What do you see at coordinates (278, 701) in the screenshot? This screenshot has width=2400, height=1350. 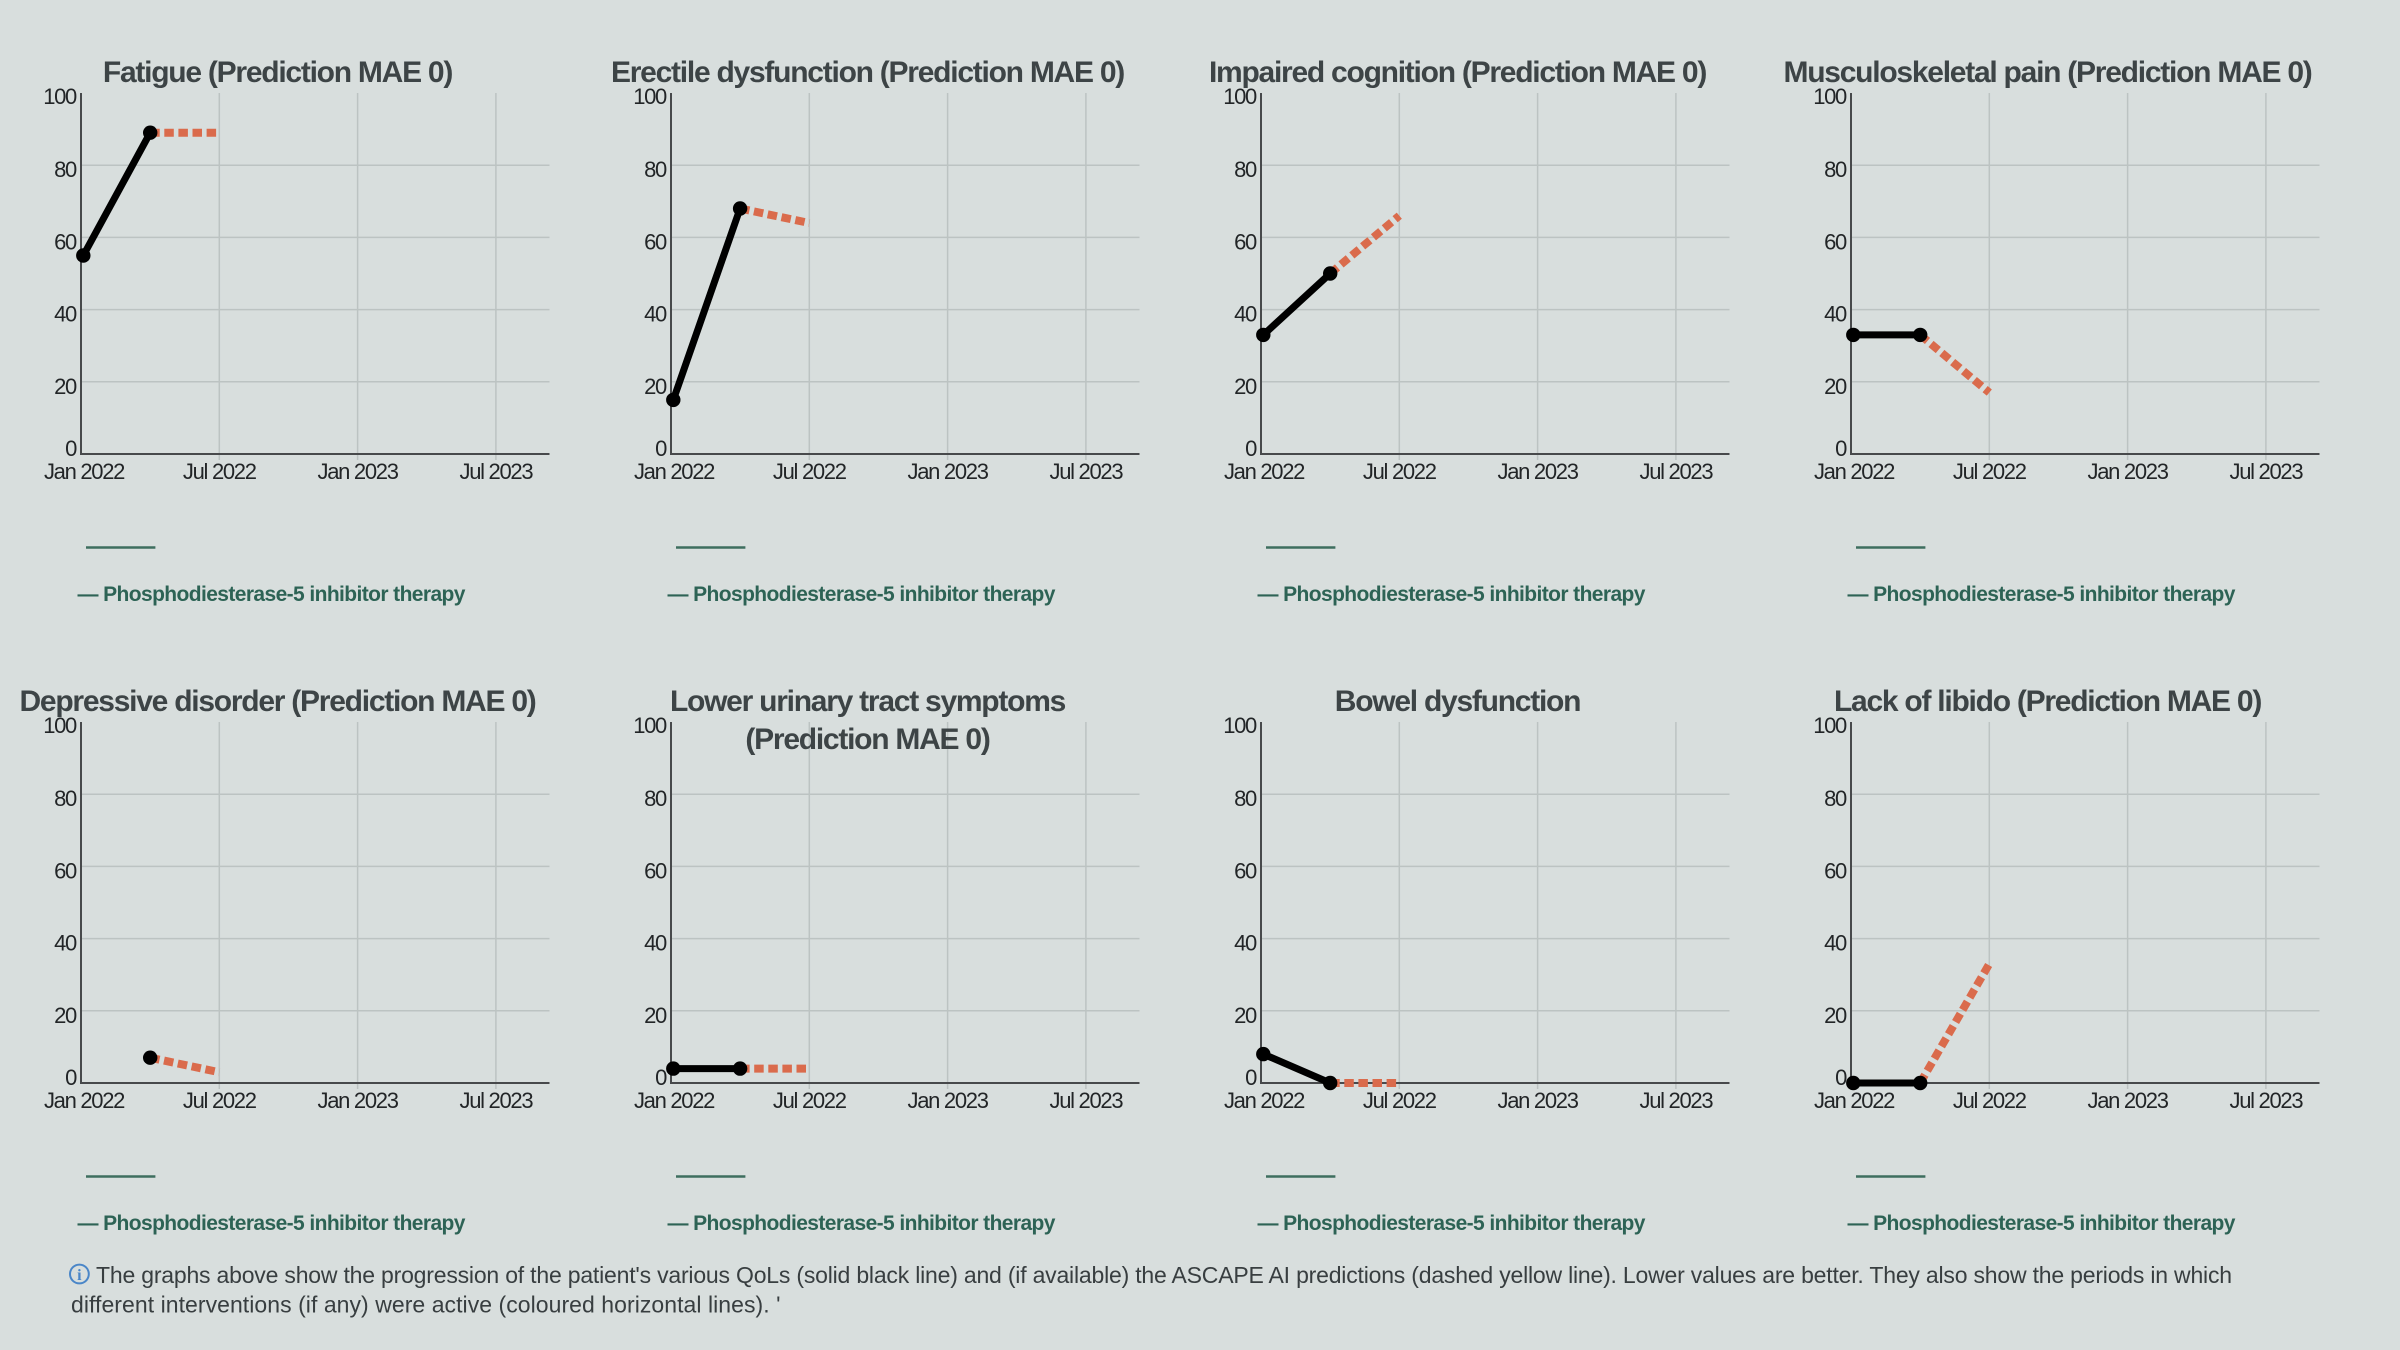 I see `svg-text:Depressive disorder (Predictio: Depressive disorder (Prediction MAE 0)` at bounding box center [278, 701].